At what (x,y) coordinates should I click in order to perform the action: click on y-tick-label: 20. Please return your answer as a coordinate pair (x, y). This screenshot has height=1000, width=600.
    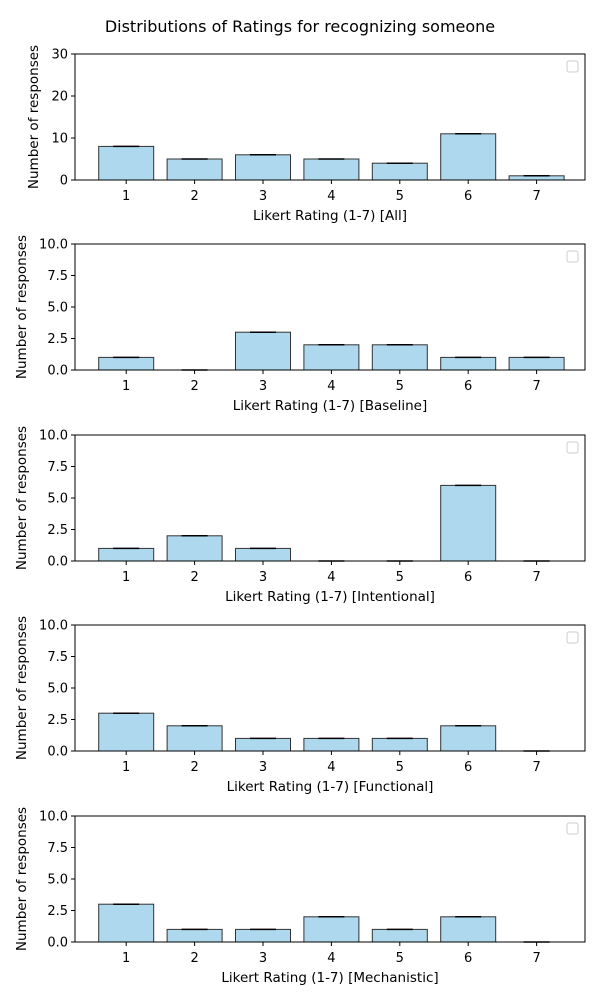
    Looking at the image, I should click on (59, 97).